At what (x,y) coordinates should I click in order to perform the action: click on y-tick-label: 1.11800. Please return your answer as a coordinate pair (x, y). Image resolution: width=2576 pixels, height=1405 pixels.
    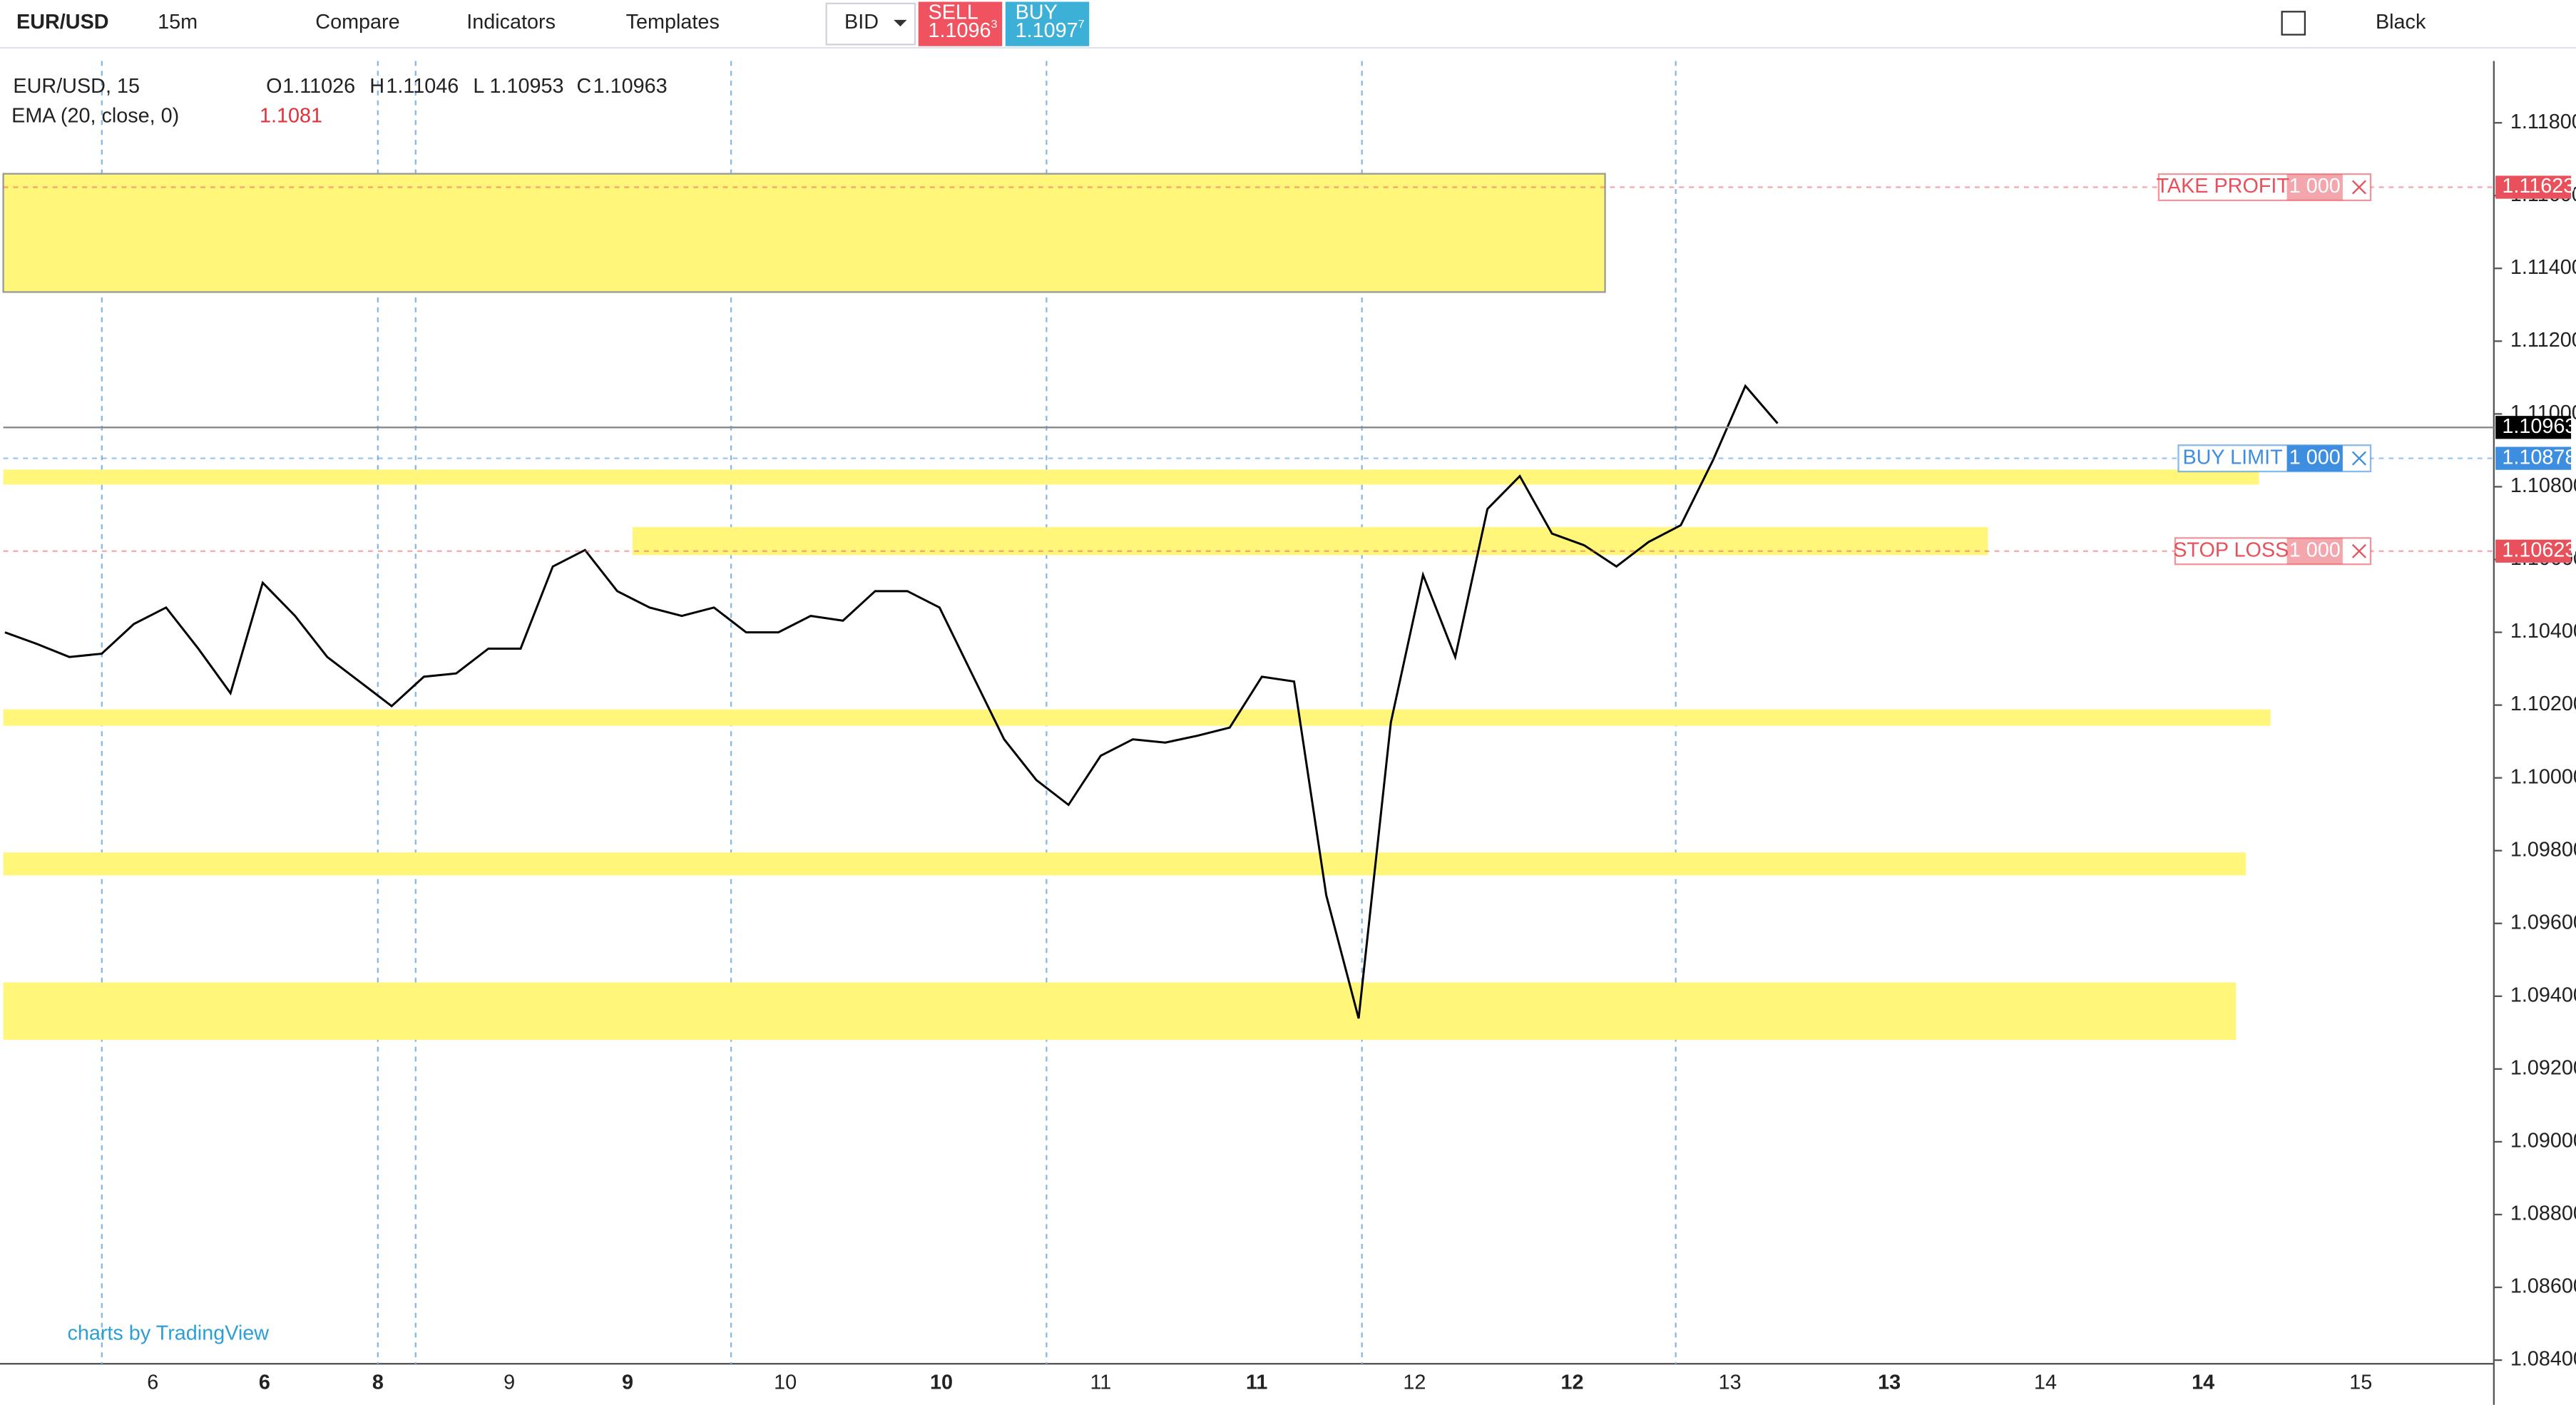
    Looking at the image, I should click on (2543, 122).